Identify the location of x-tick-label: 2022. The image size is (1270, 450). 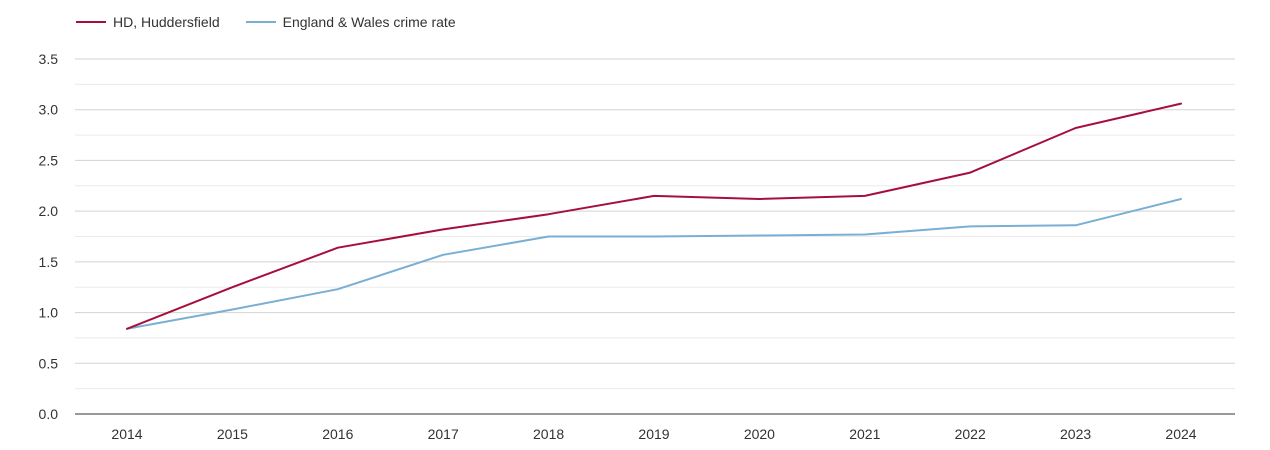
(970, 434).